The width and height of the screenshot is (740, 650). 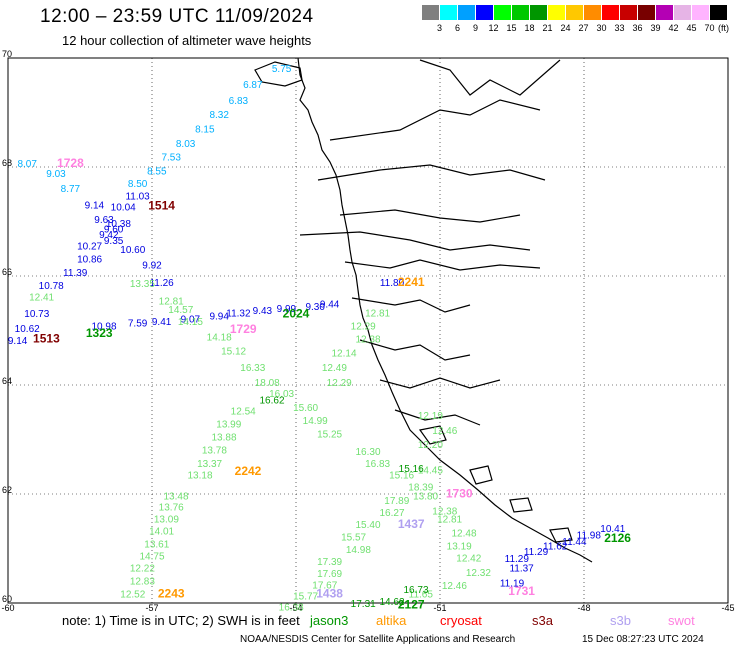 What do you see at coordinates (243, 329) in the screenshot?
I see `pass-time-label: 1729` at bounding box center [243, 329].